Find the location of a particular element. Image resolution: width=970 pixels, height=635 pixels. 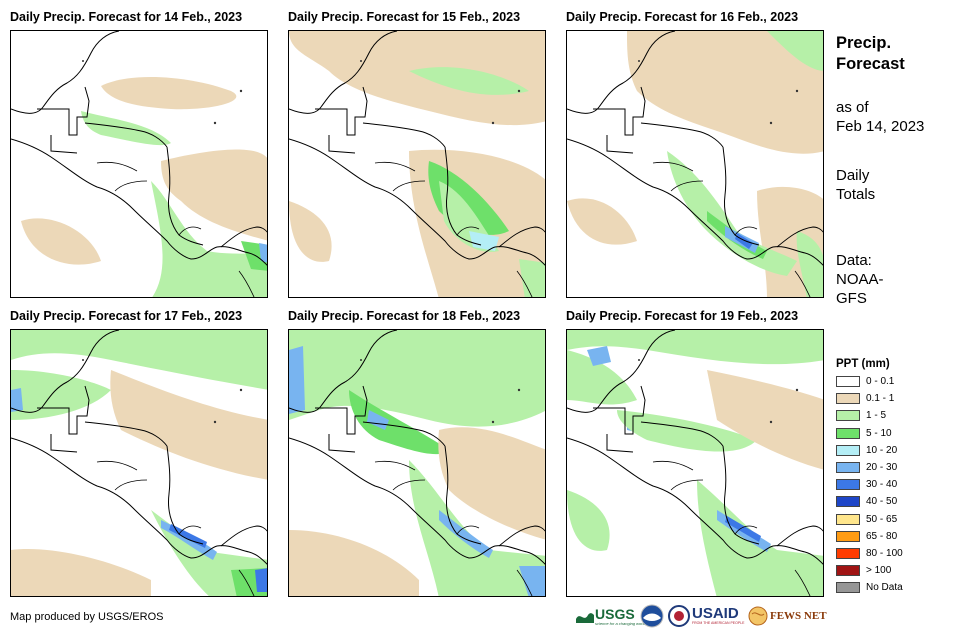

legend-title: PPT (mm) is located at coordinates (863, 364).